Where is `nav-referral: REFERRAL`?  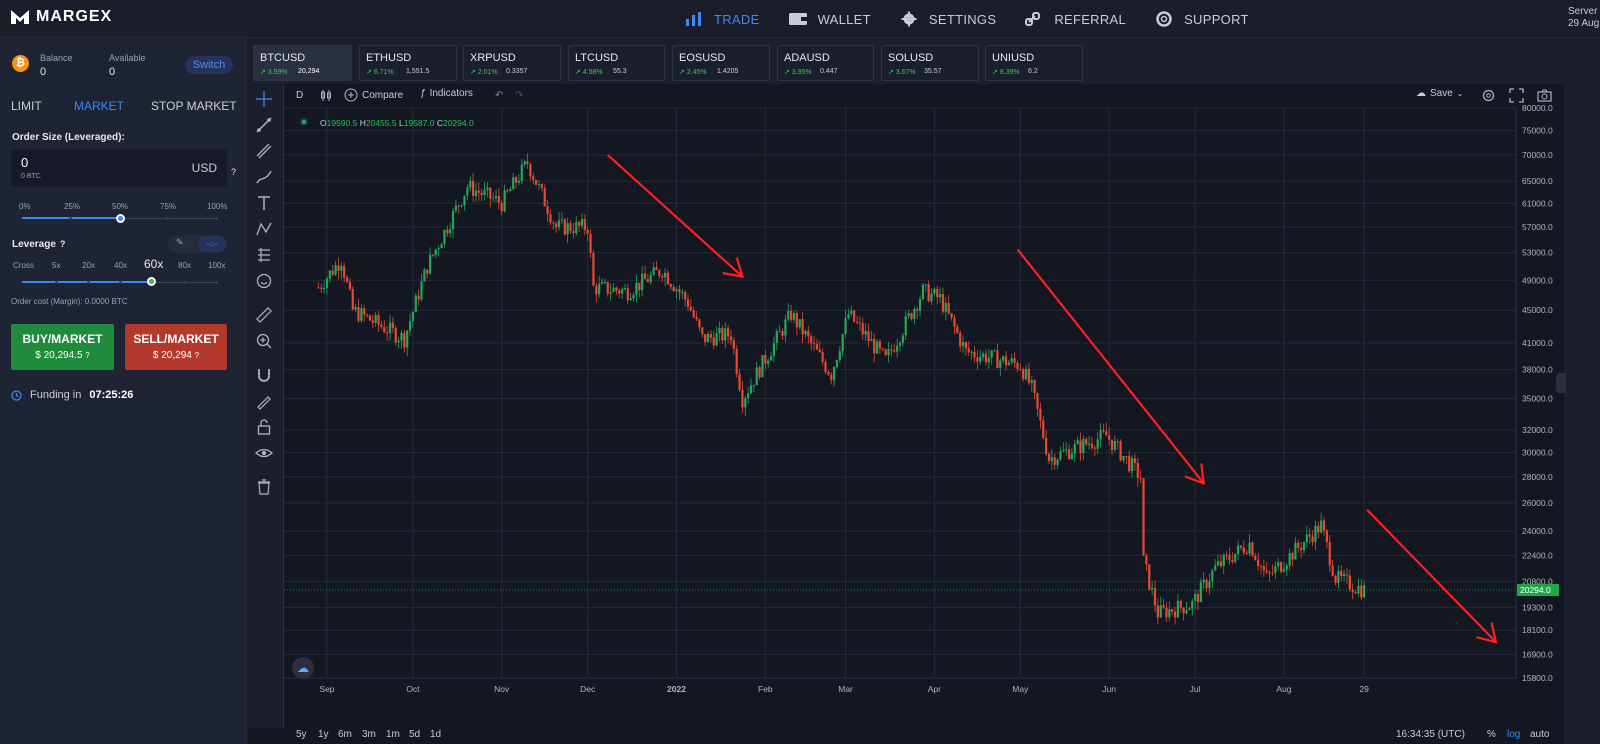
nav-referral: REFERRAL is located at coordinates (1075, 19).